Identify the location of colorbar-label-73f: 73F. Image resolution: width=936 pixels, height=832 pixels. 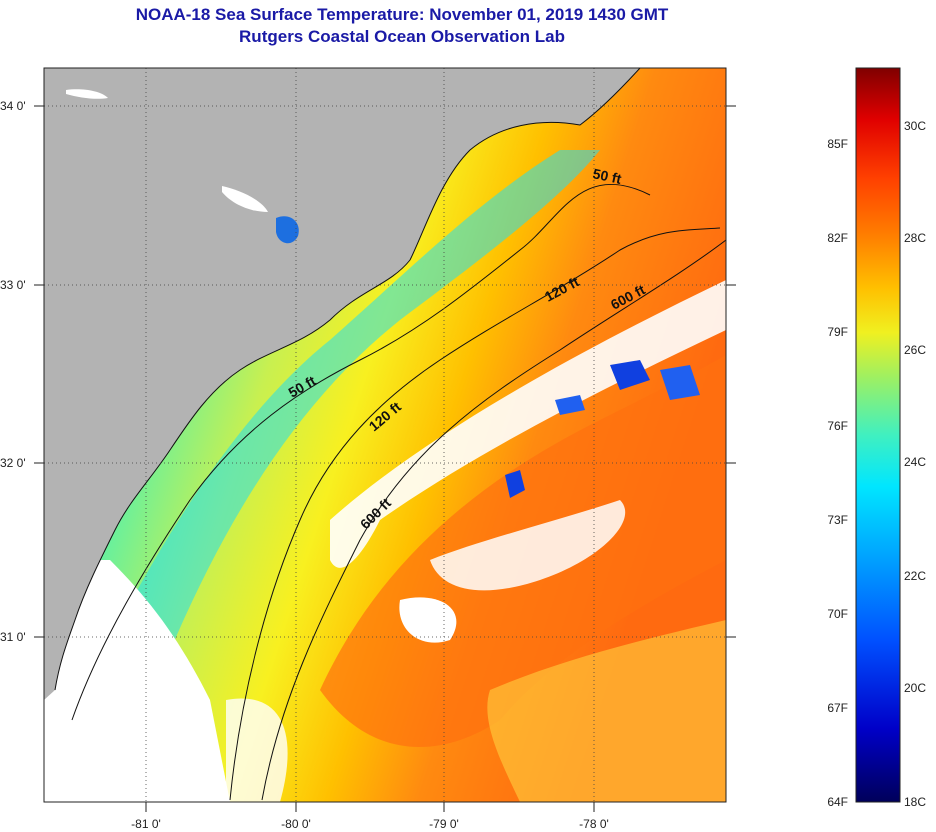
(837, 520).